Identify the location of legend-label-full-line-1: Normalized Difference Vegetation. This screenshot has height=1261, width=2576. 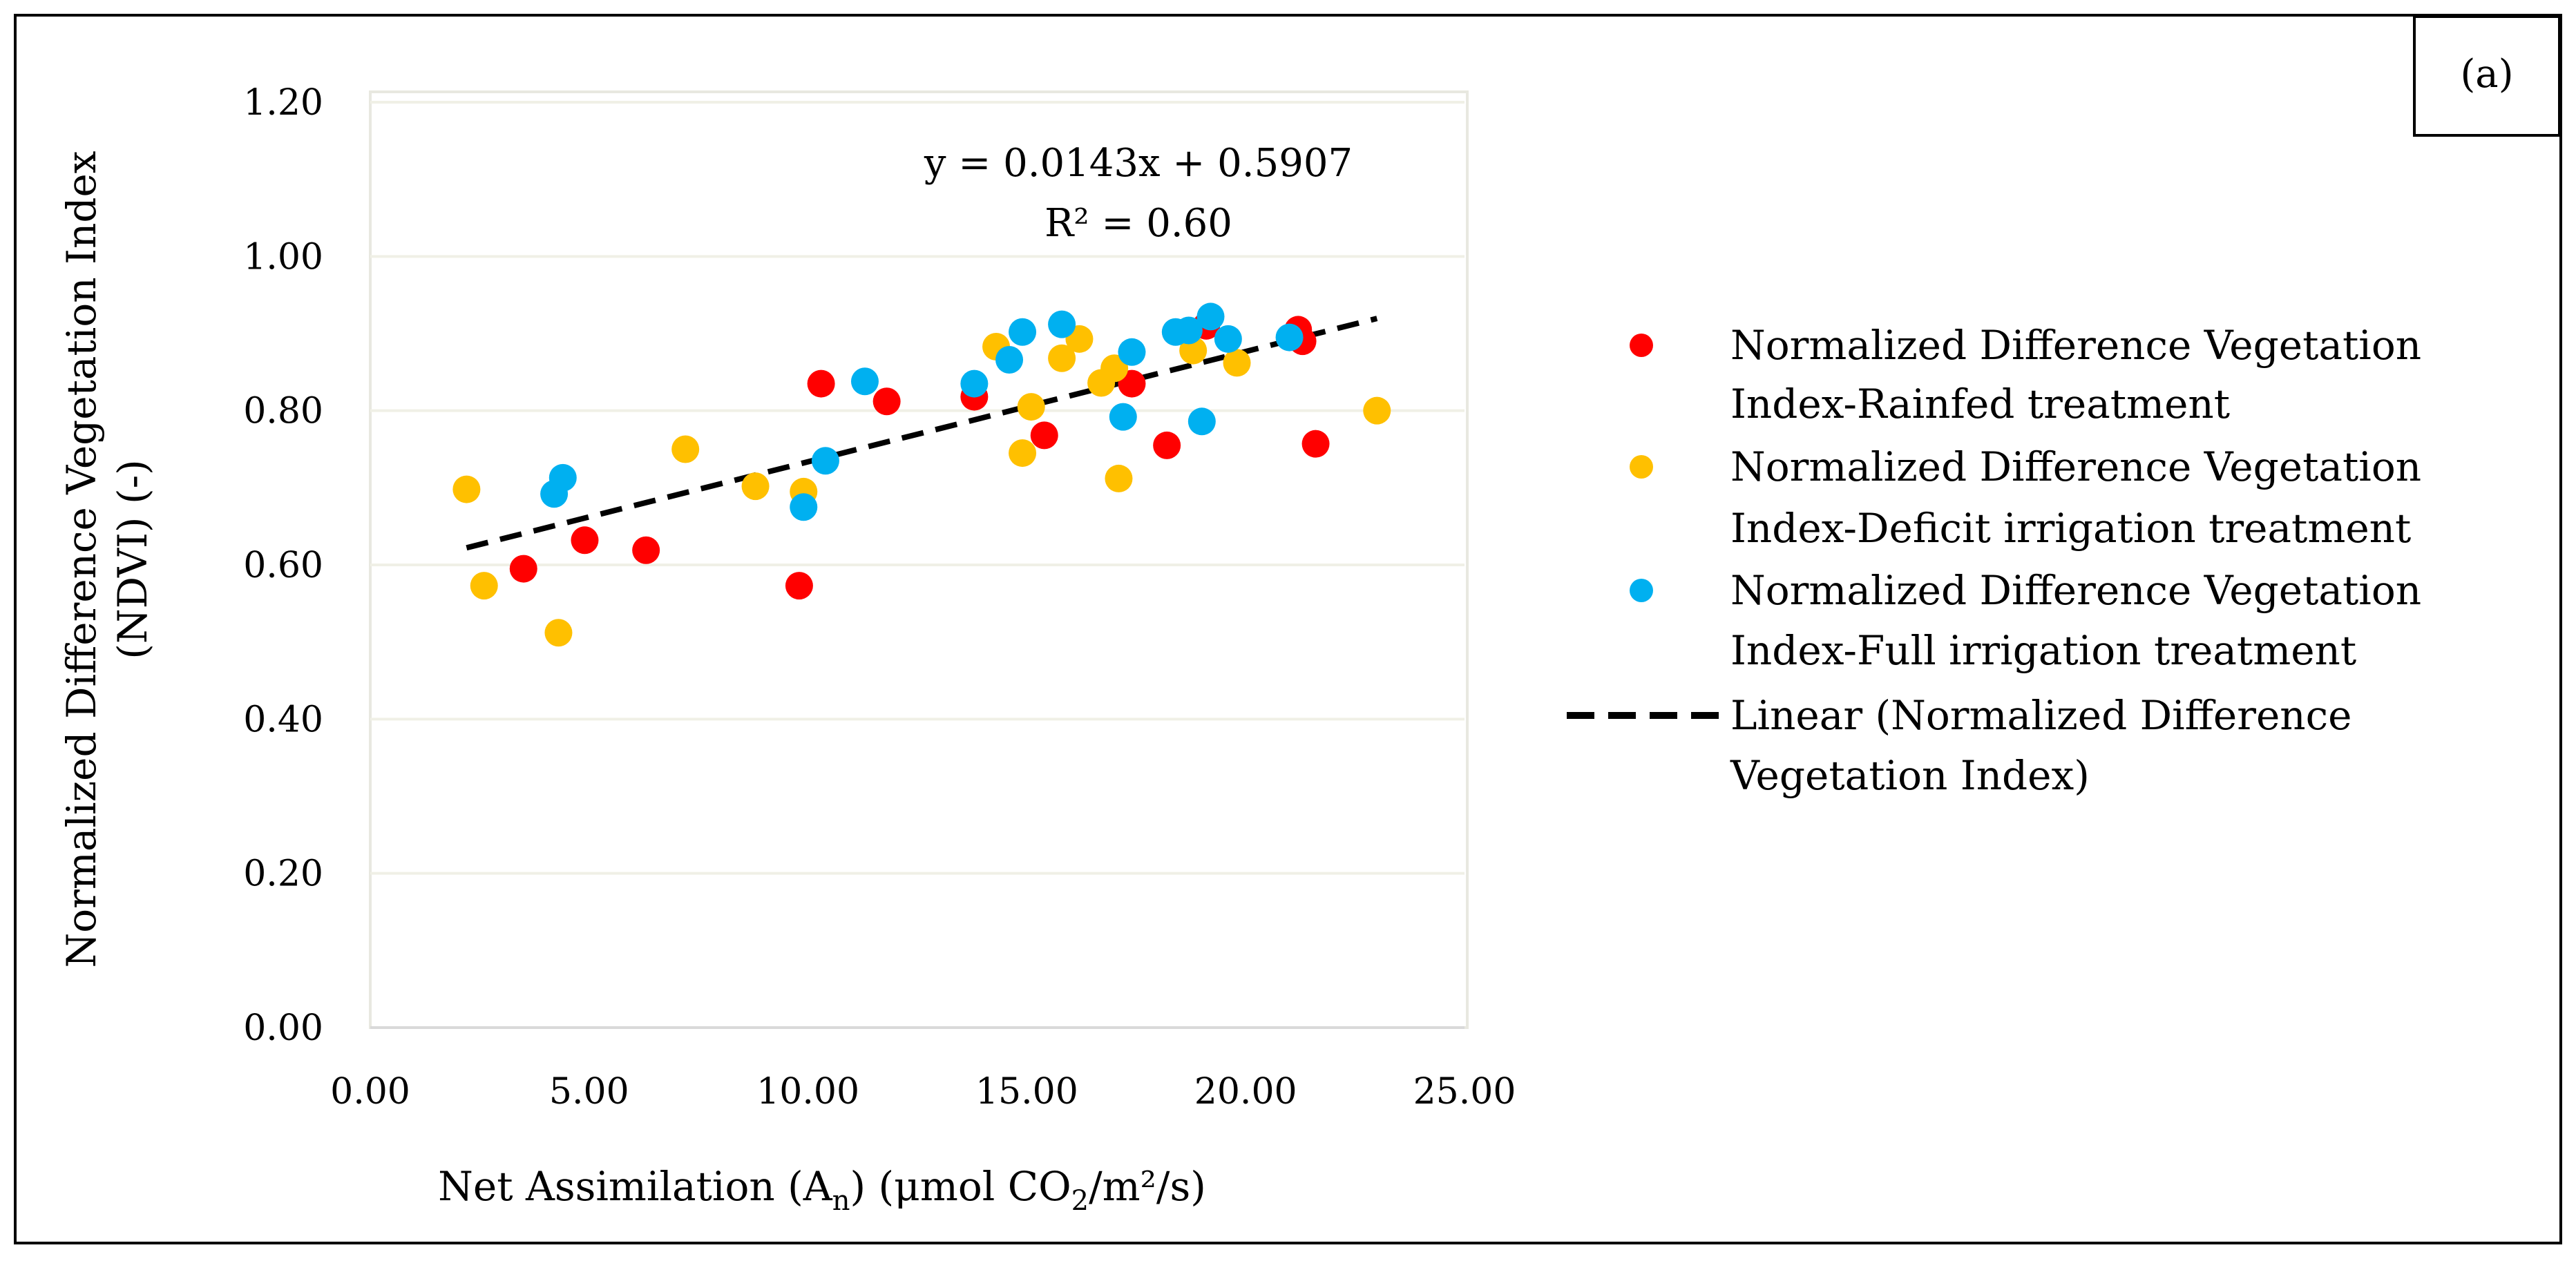
(2075, 590).